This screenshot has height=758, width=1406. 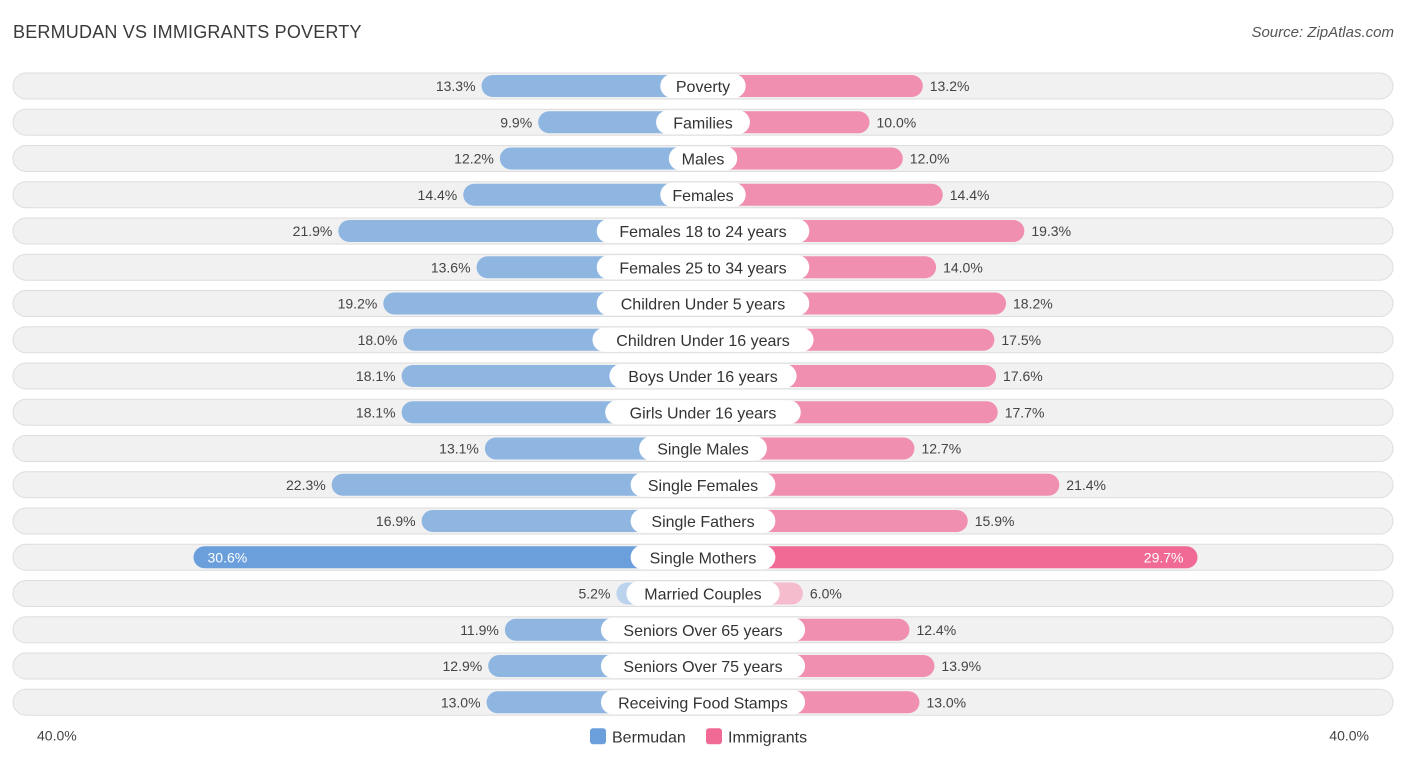 I want to click on category-label: Children Under 5 years, so click(x=703, y=305).